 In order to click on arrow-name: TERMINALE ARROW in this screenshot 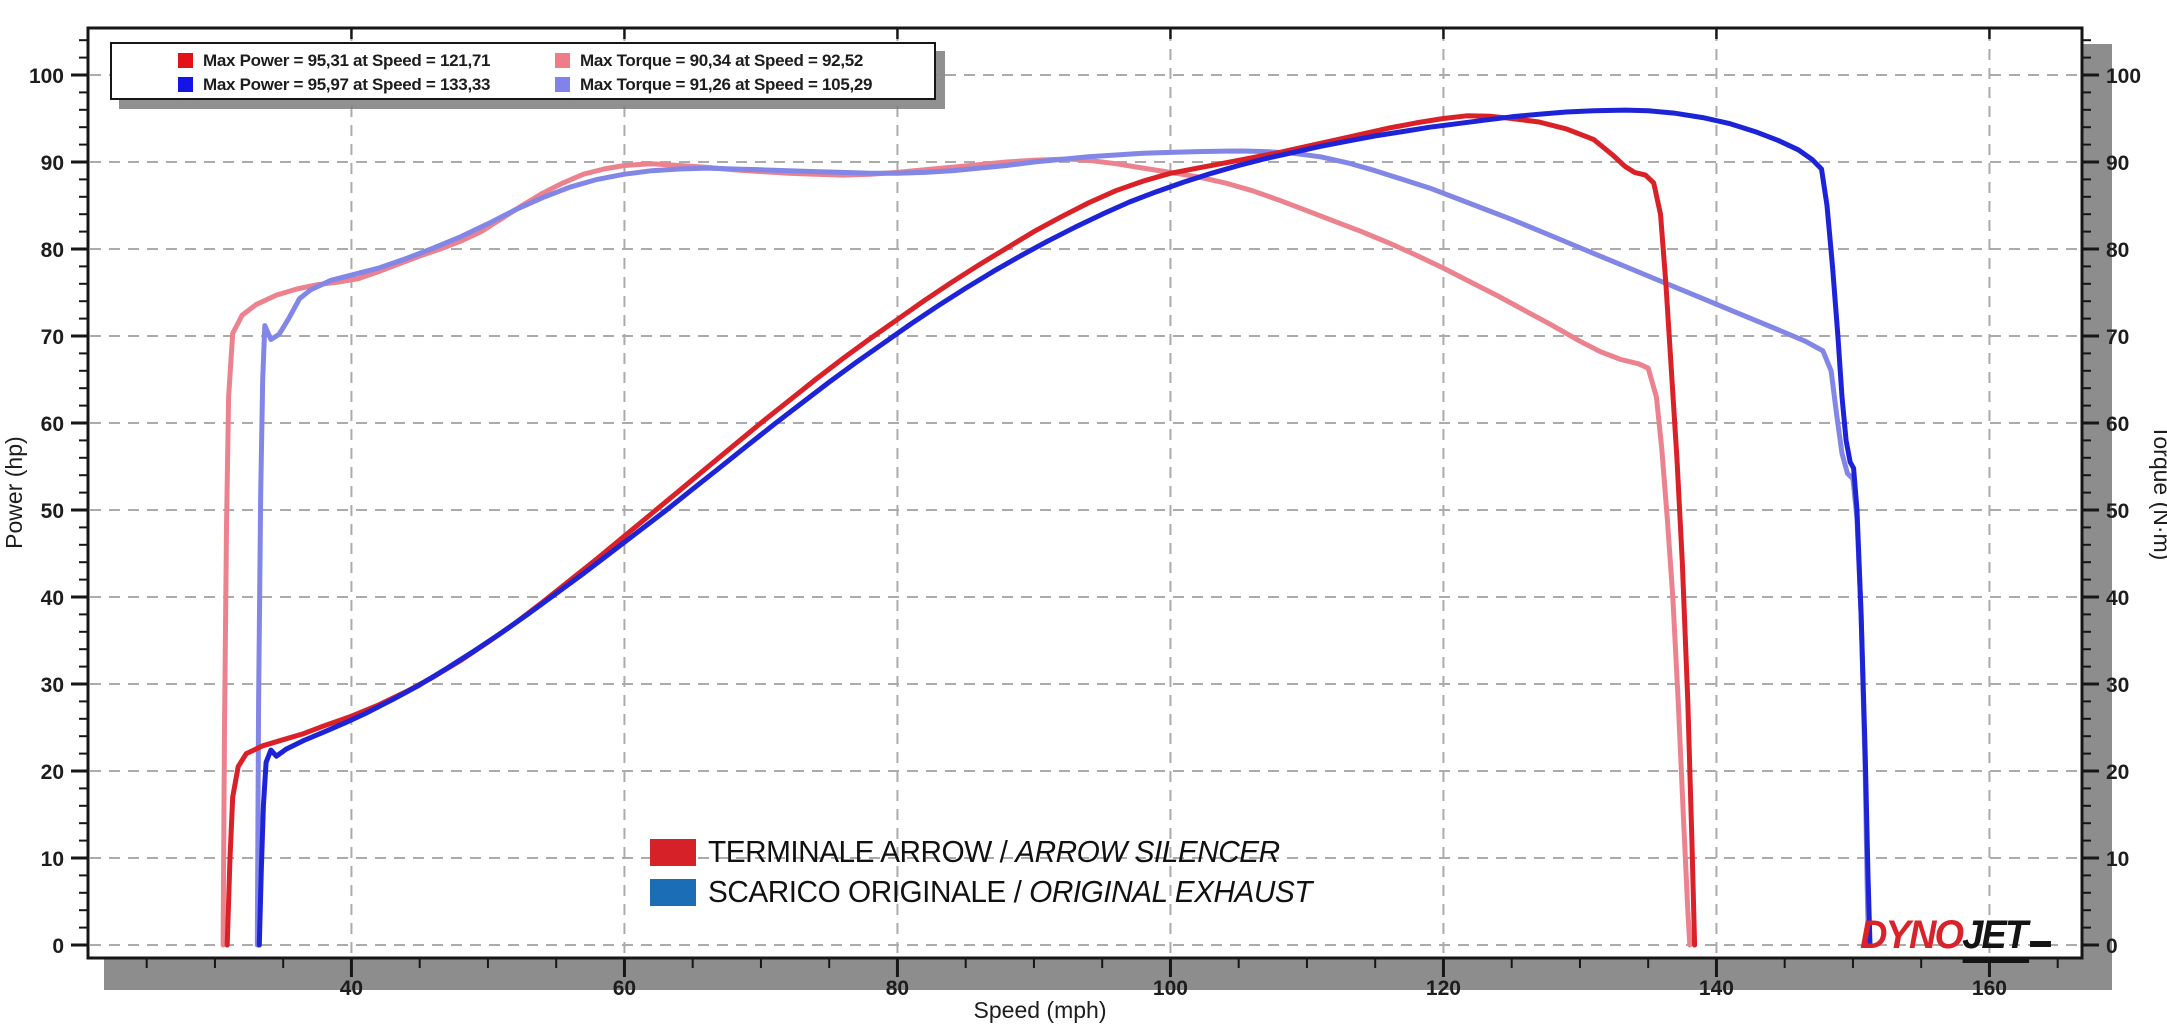, I will do `click(850, 851)`.